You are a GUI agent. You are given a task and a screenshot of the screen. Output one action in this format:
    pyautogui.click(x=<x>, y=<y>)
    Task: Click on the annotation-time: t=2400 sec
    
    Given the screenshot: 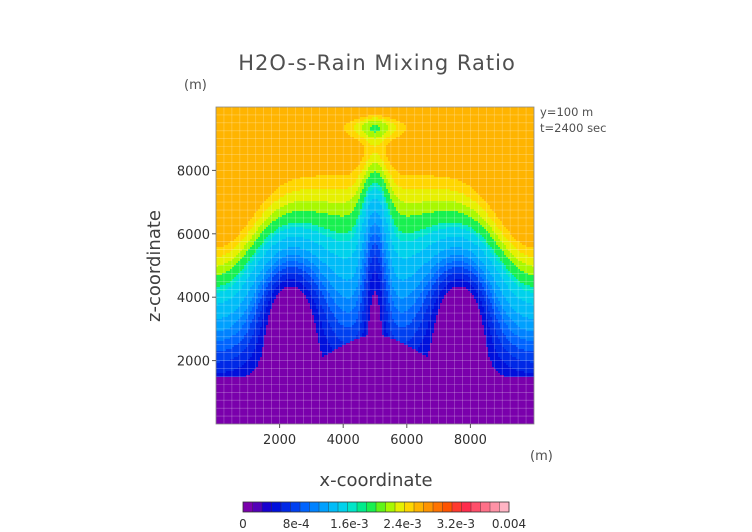 What is the action you would take?
    pyautogui.click(x=573, y=128)
    